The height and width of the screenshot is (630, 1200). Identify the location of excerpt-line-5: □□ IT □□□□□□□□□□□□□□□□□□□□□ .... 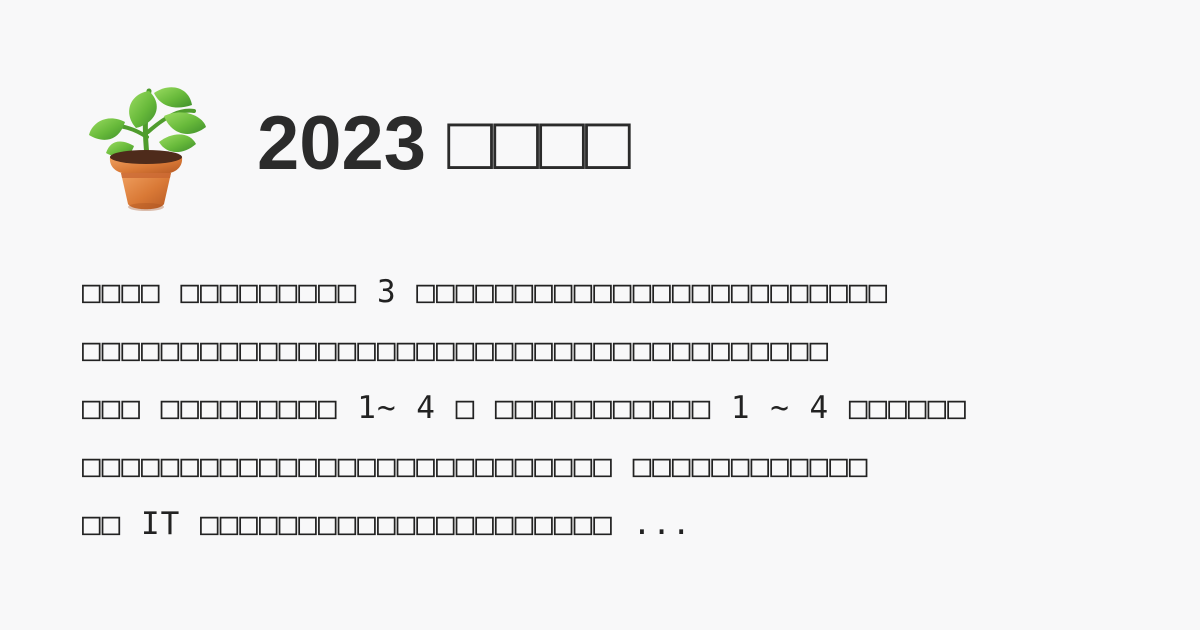
(387, 524).